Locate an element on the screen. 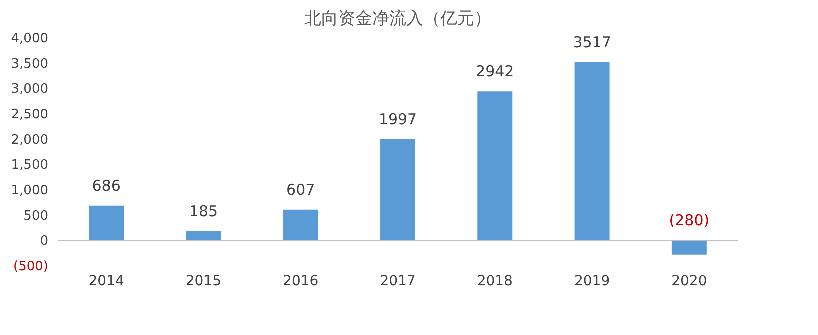 Image resolution: width=818 pixels, height=335 pixels. x-tick-label: 2019 is located at coordinates (592, 282).